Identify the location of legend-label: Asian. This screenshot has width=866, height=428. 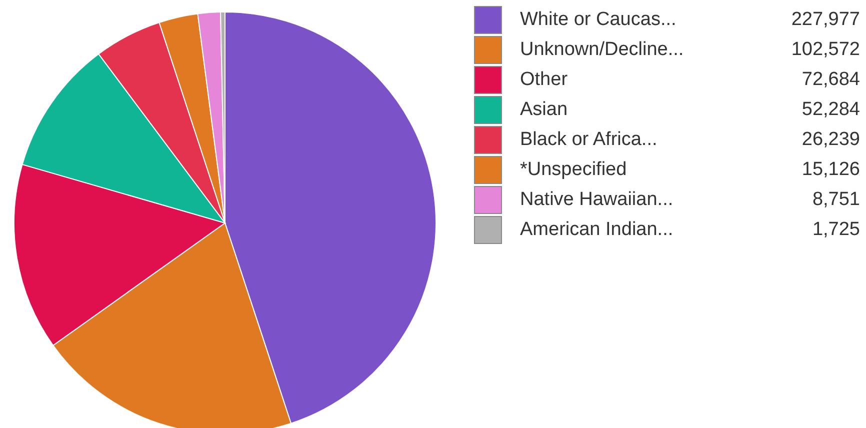
(544, 110).